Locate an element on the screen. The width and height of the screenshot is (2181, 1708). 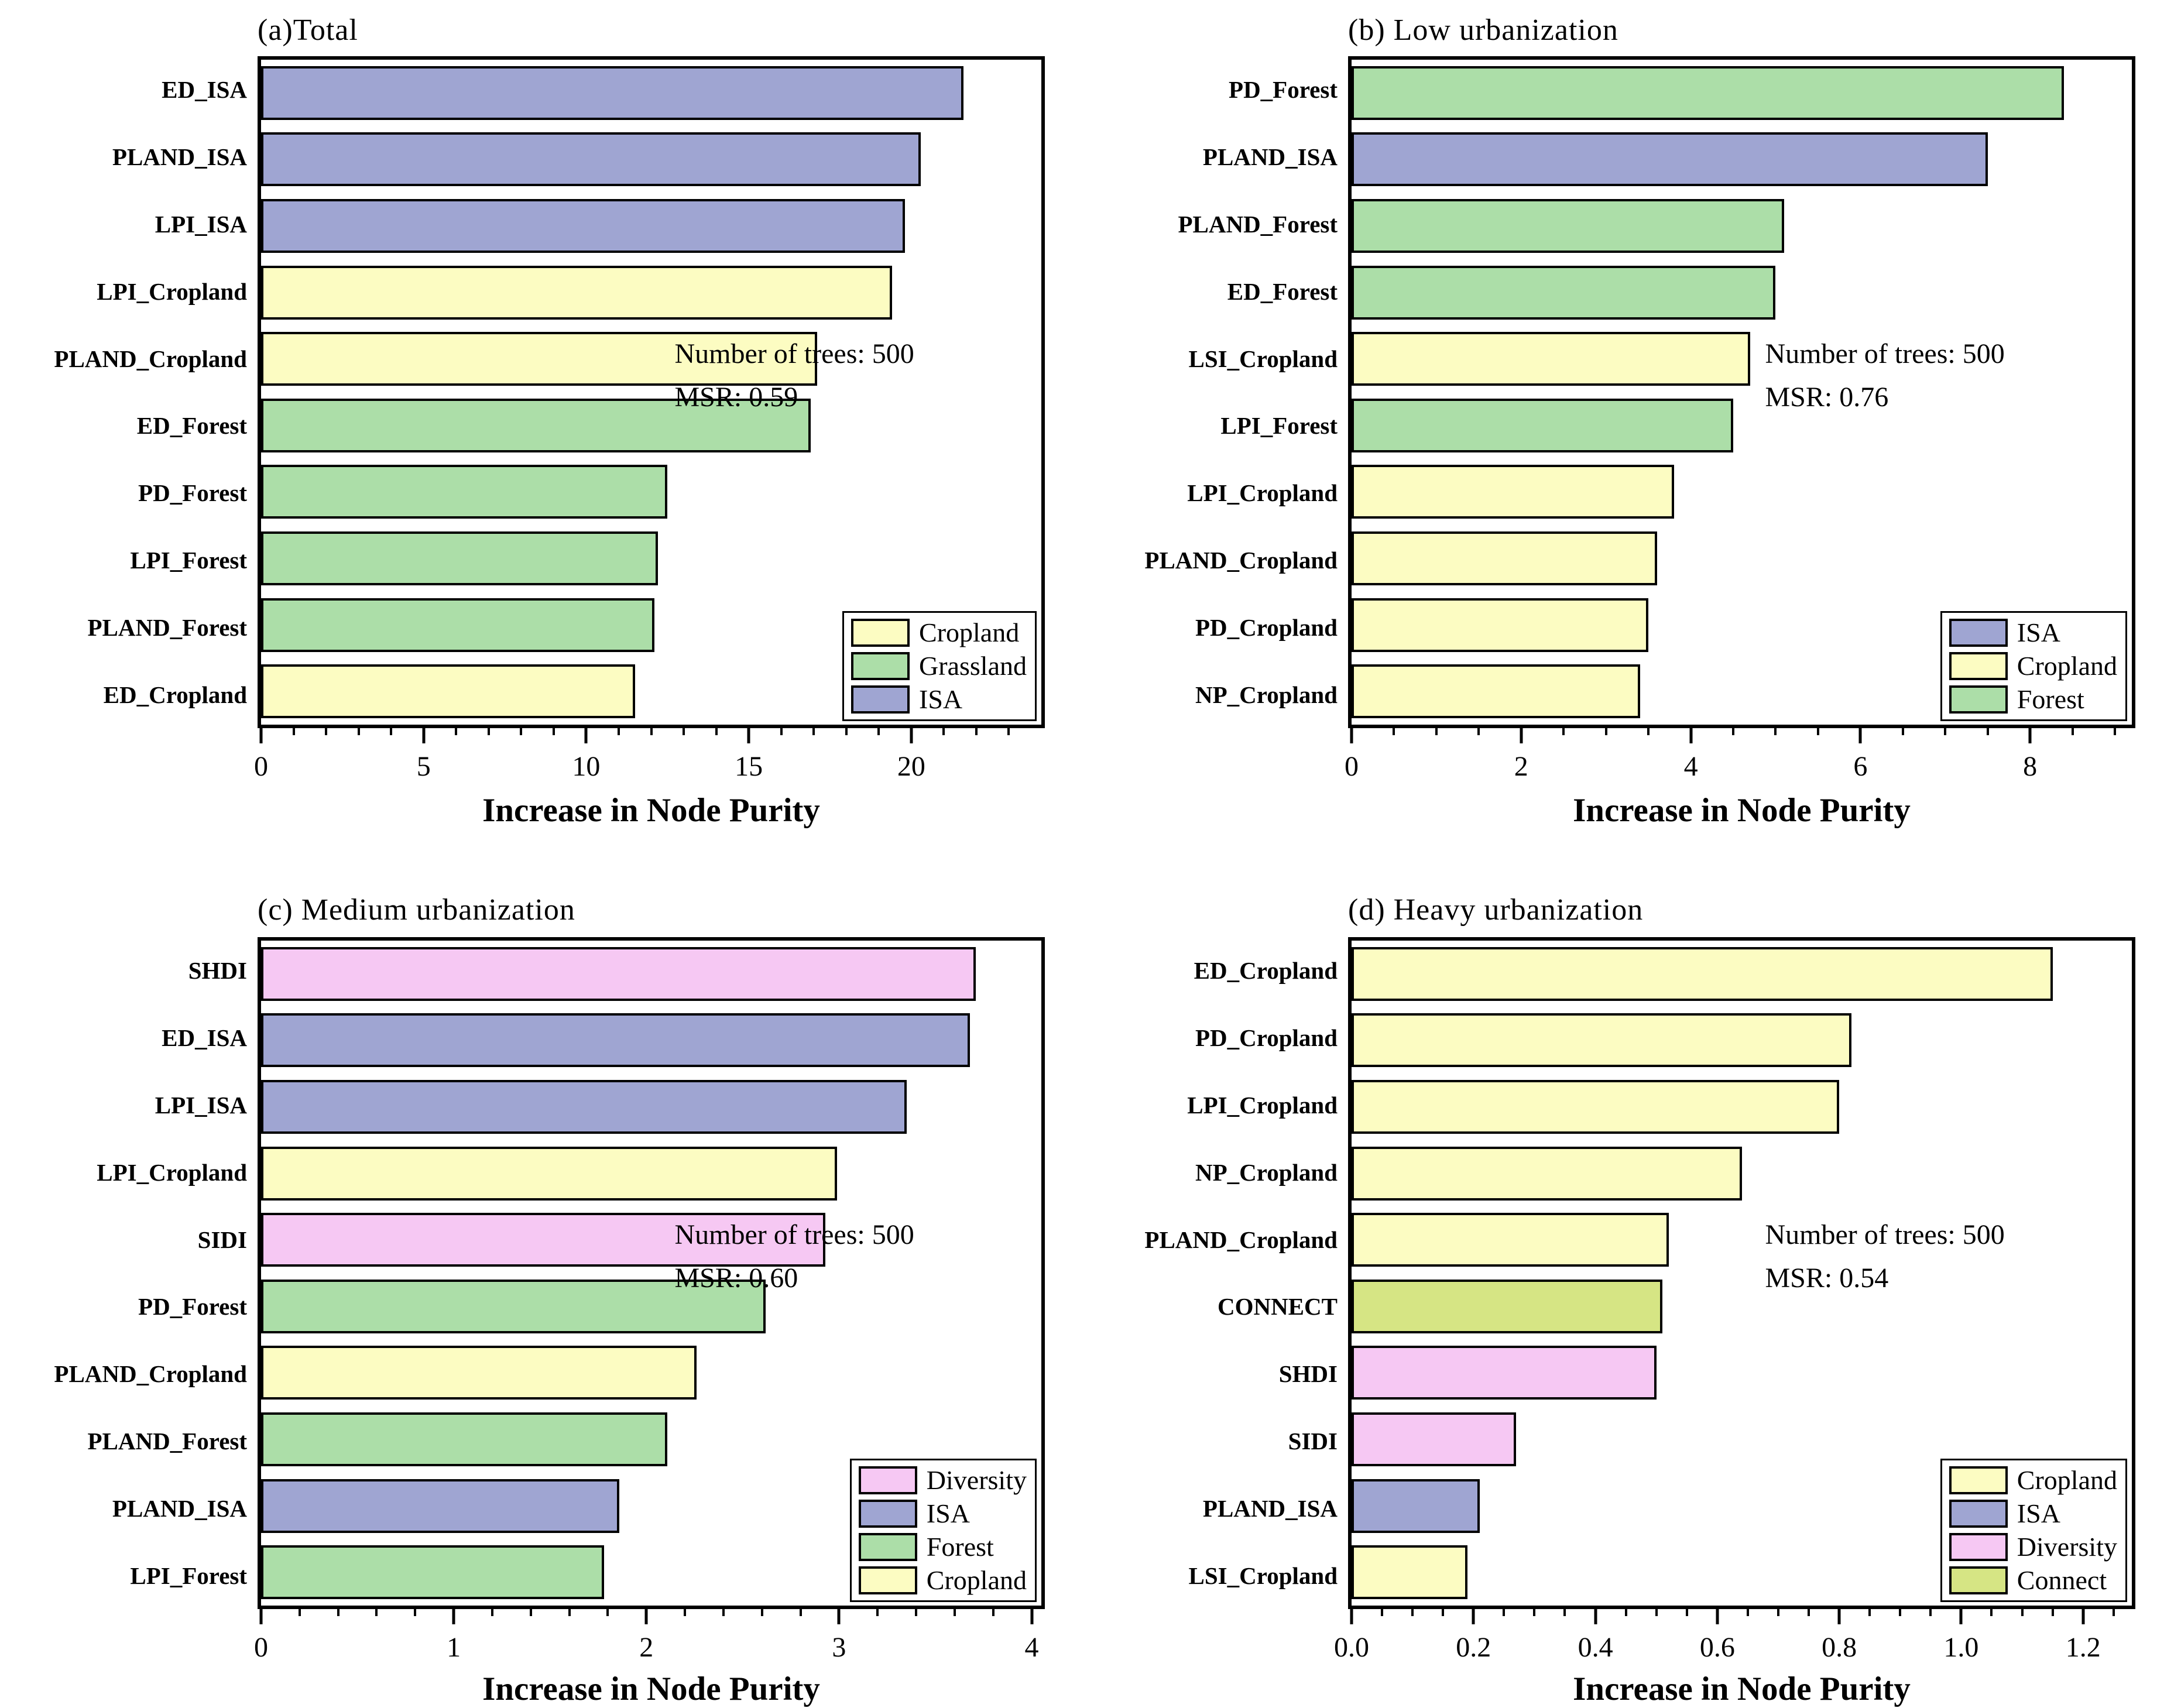
y-axis-label: CONNECT is located at coordinates (1277, 1307).